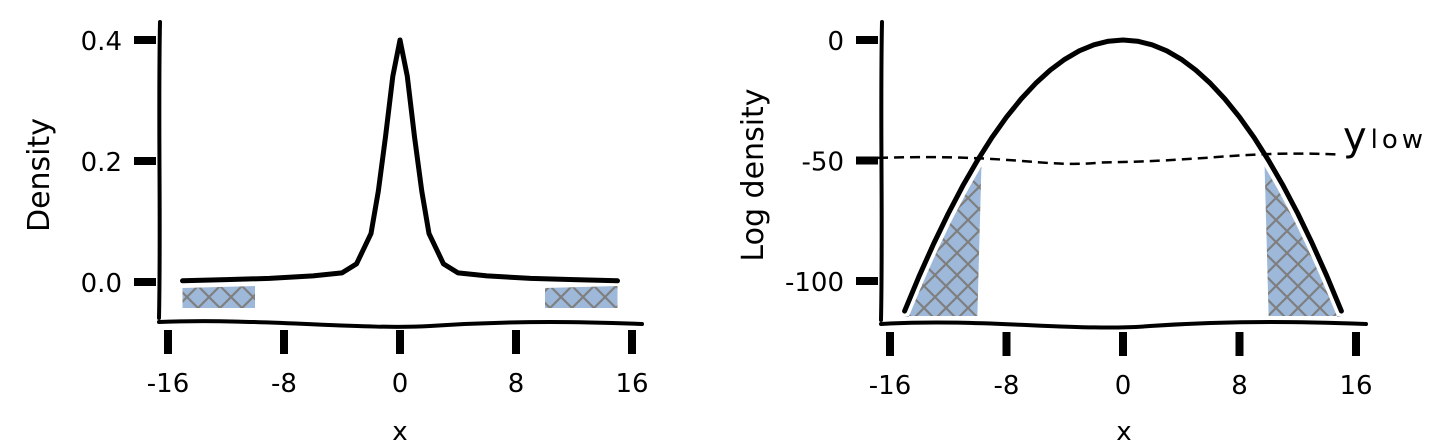  I want to click on y-axis-label: Log density, so click(753, 174).